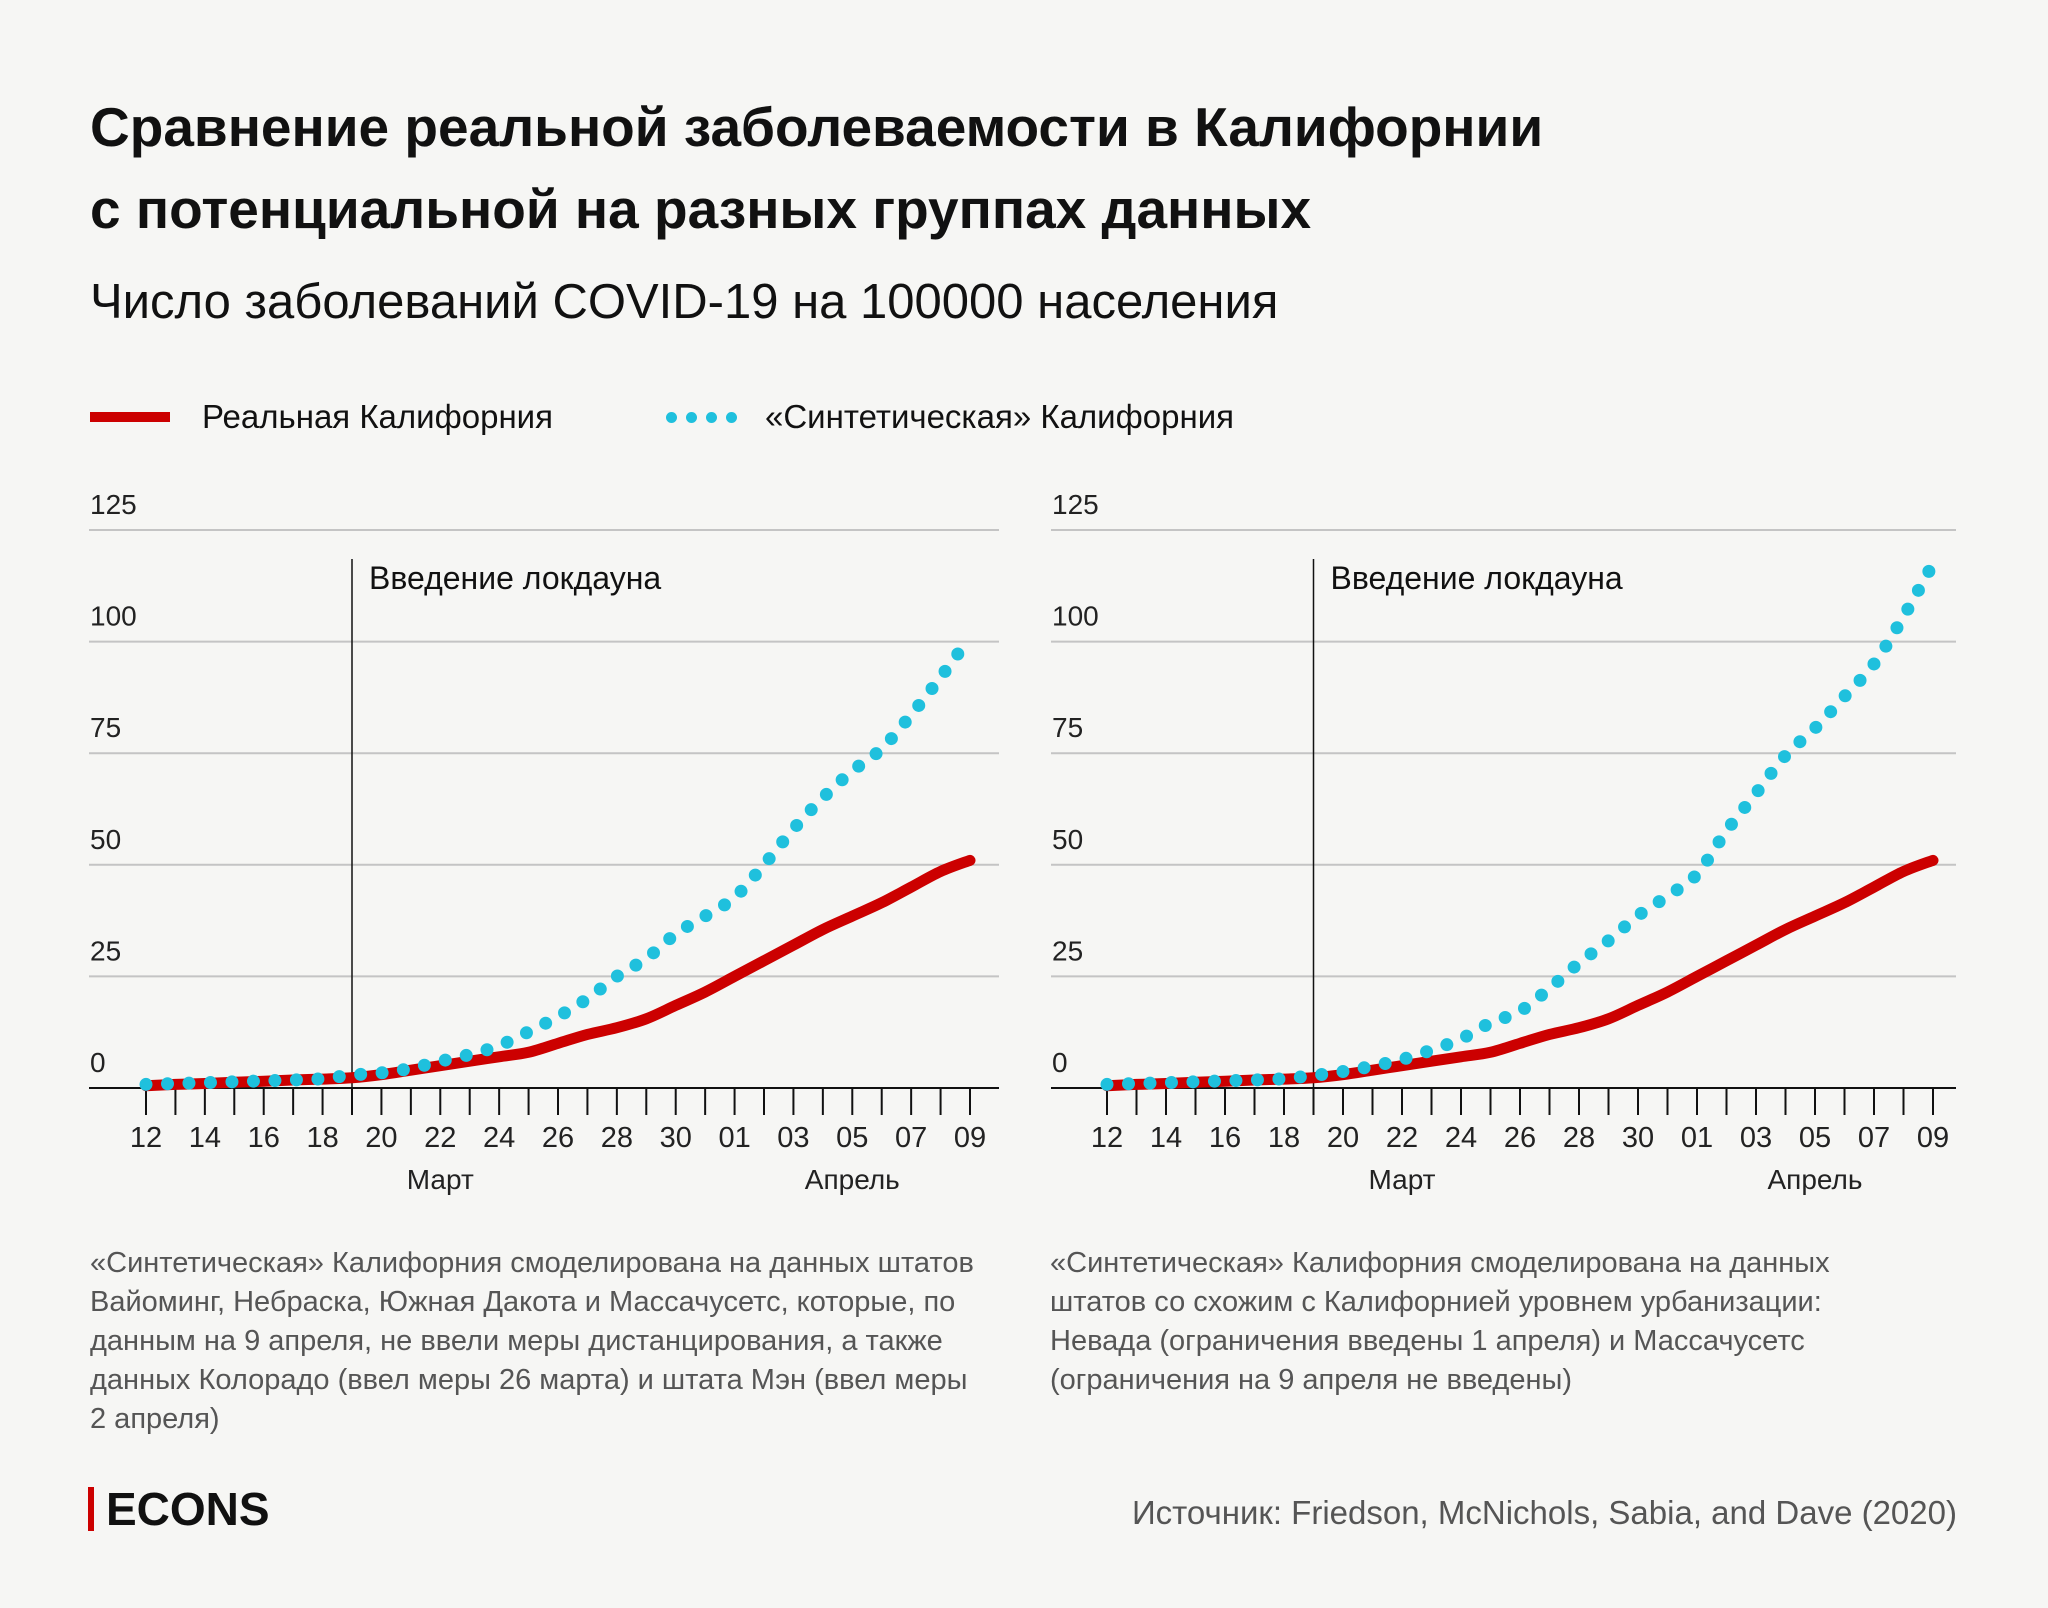  I want to click on logo-text: ECONS, so click(188, 1509).